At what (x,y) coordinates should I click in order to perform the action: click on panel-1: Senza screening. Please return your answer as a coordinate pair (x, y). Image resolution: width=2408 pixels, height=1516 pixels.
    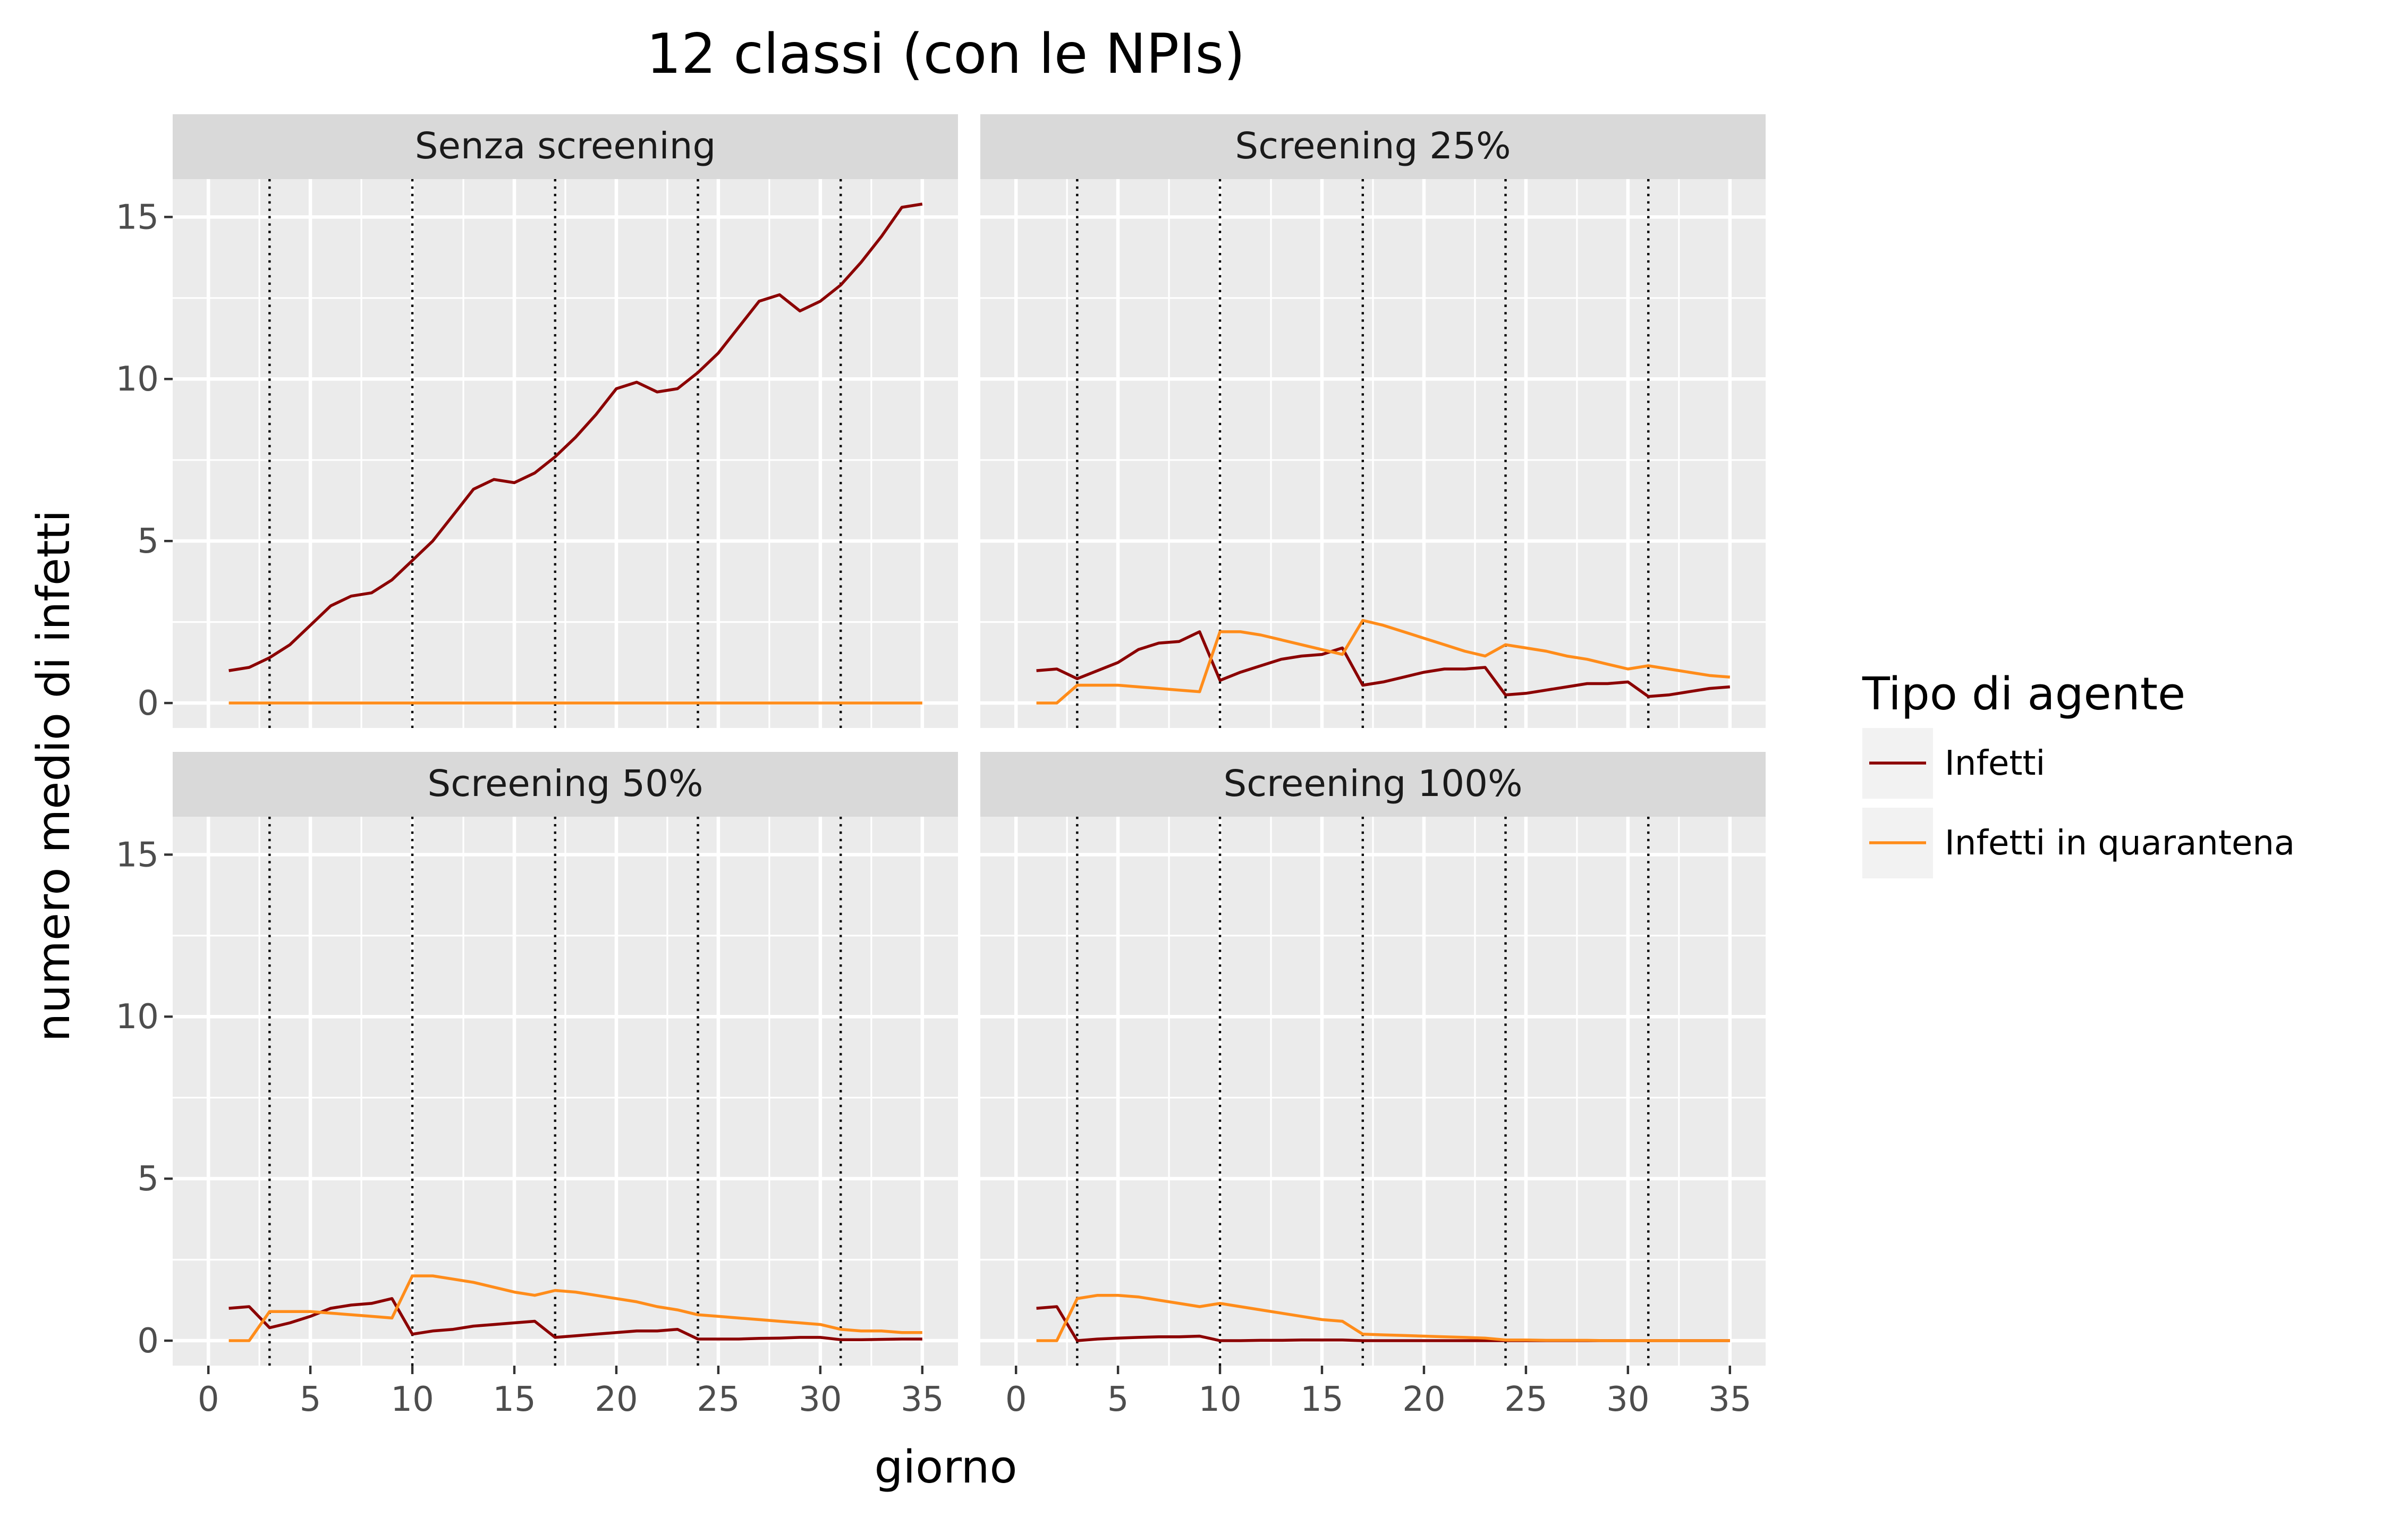
    Looking at the image, I should click on (565, 421).